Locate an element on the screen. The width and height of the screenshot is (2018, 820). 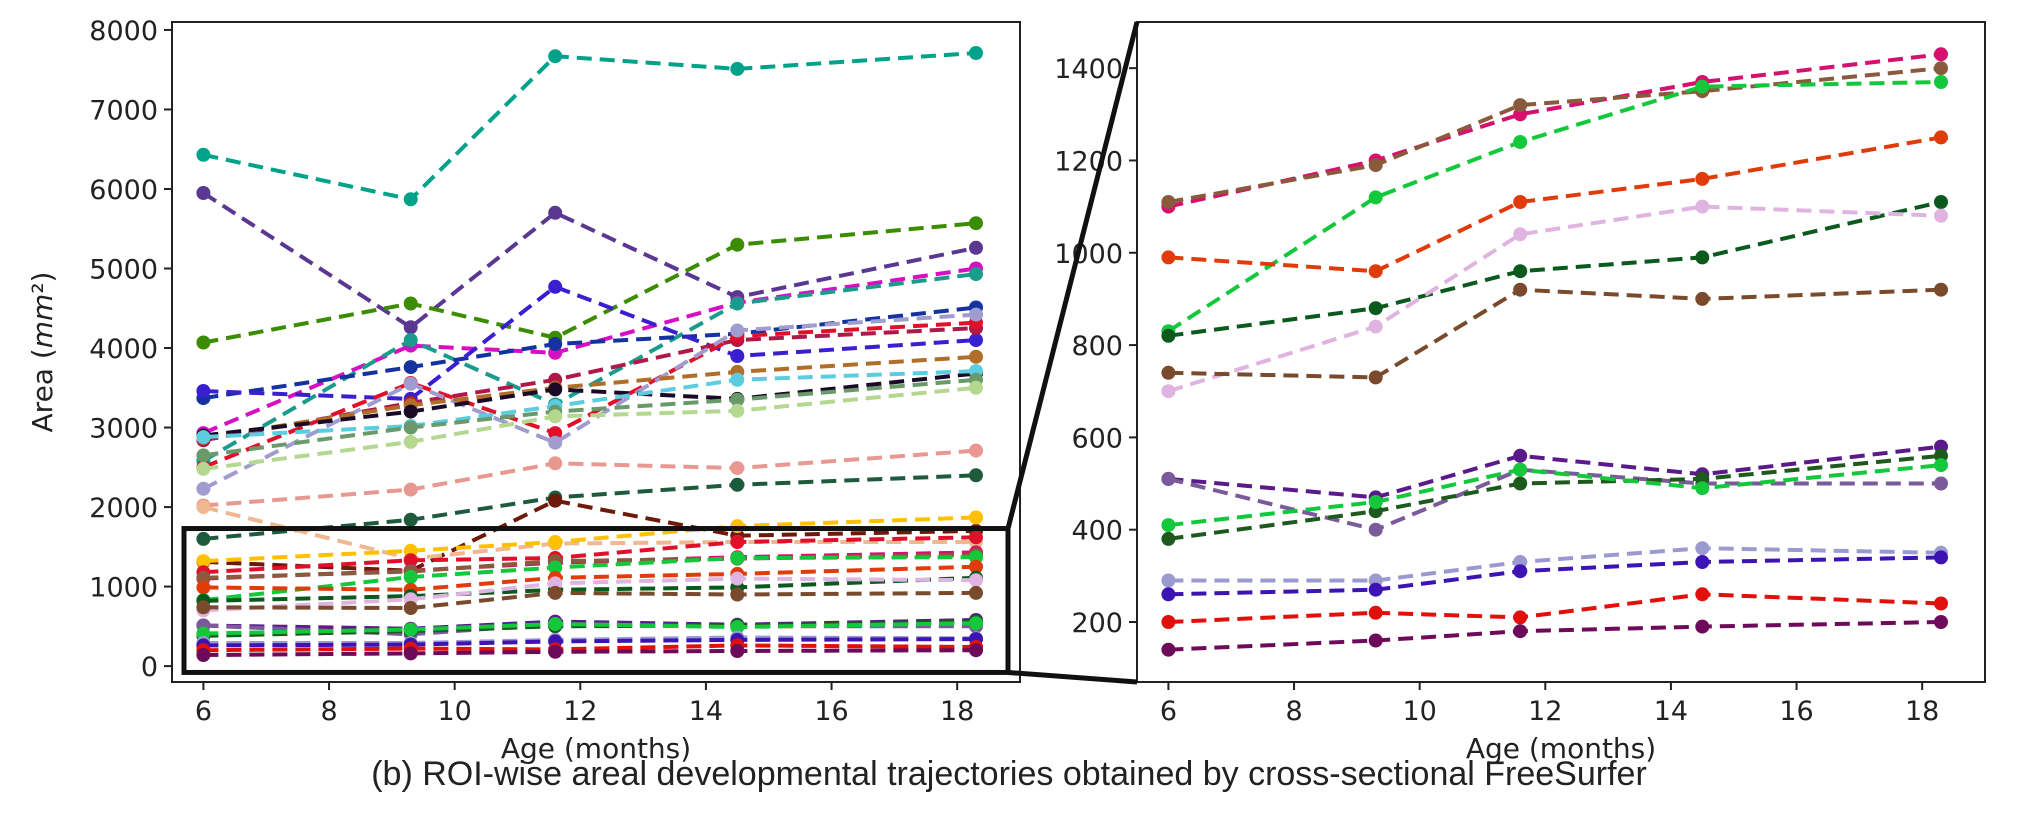
y-tick-label: 3000 is located at coordinates (123, 429).